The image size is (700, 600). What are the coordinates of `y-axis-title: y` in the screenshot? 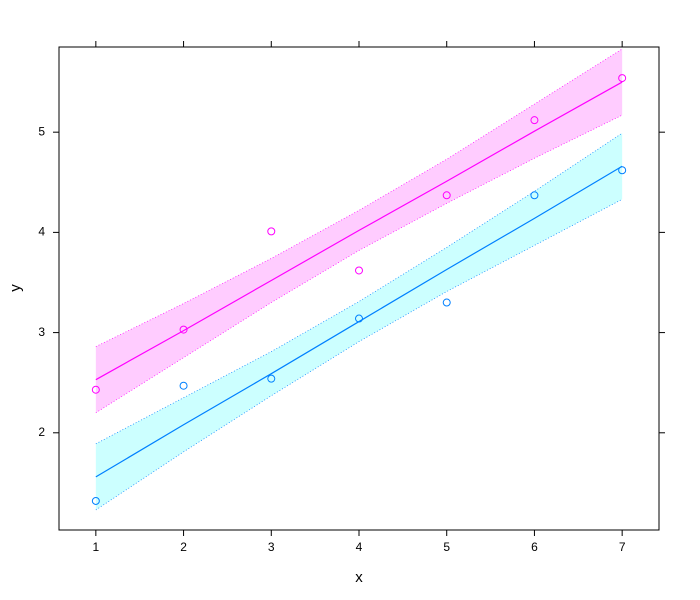 It's located at (15, 288).